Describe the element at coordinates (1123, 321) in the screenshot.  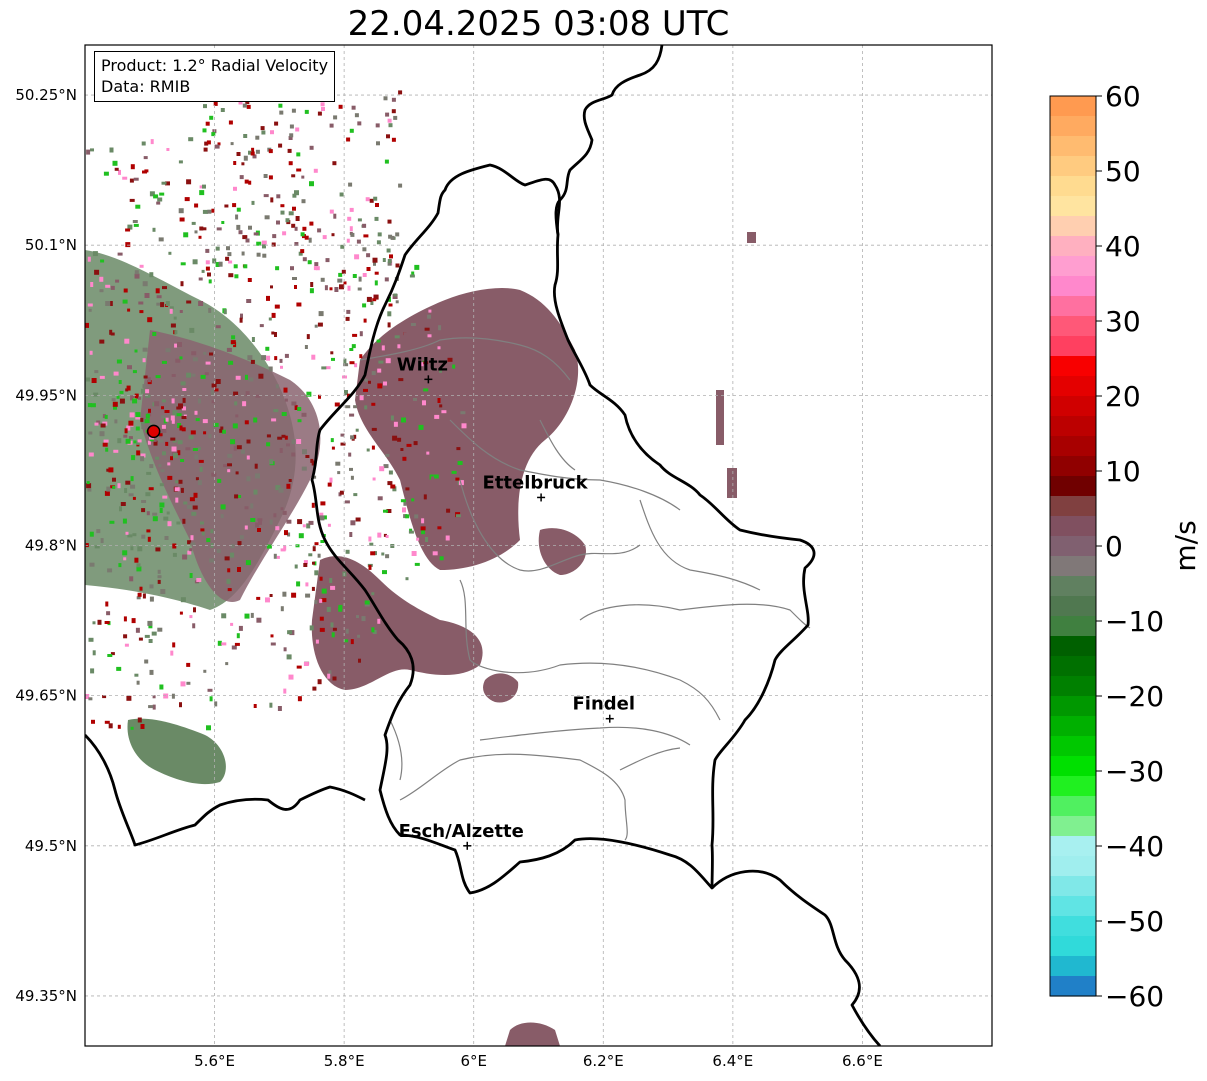
I see `colorbar-tick-label: 30` at that location.